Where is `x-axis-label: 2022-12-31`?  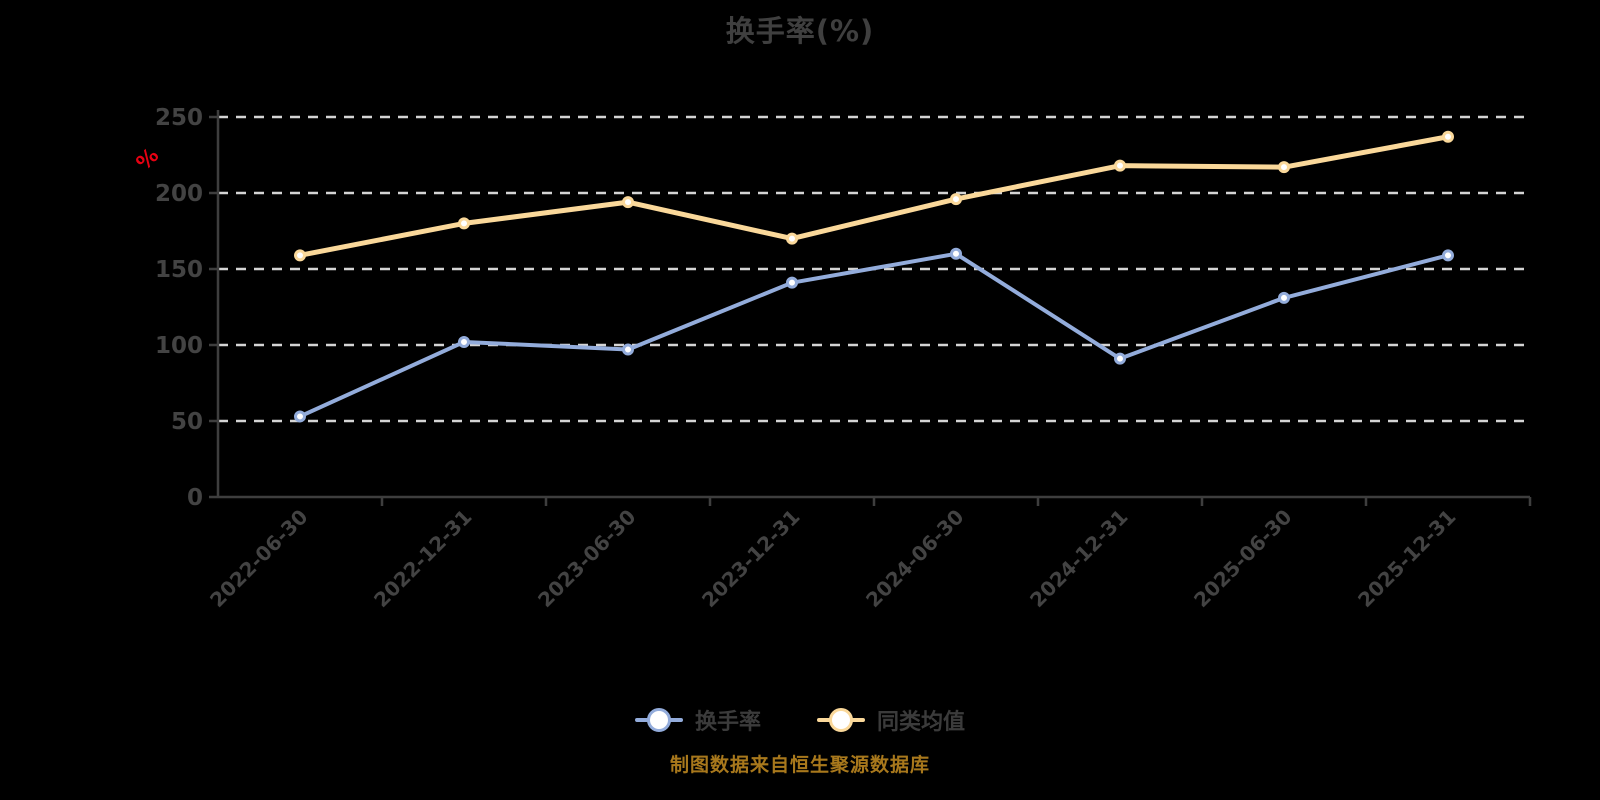 x-axis-label: 2022-12-31 is located at coordinates (422, 558).